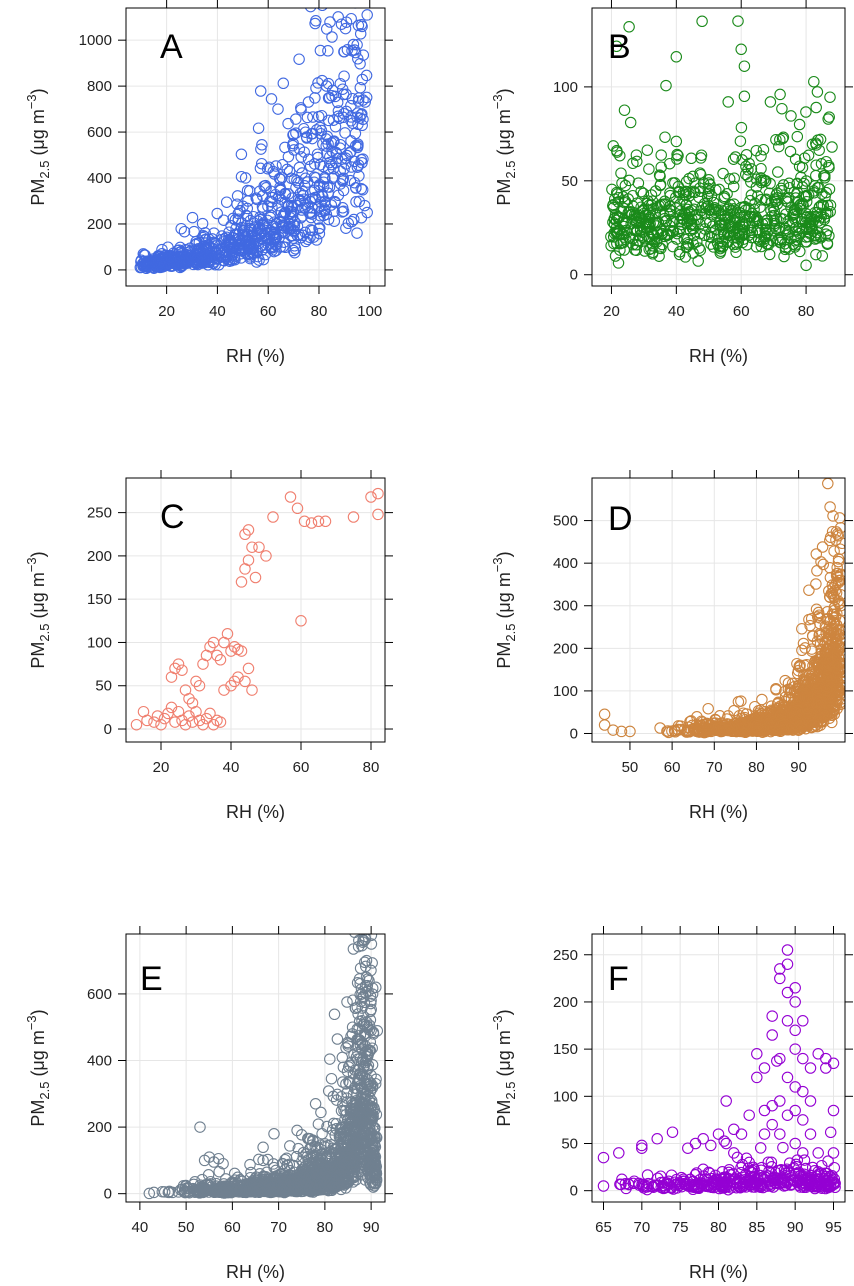 Image resolution: width=854 pixels, height=1286 pixels. I want to click on y-tick-label: 400, so click(99, 178).